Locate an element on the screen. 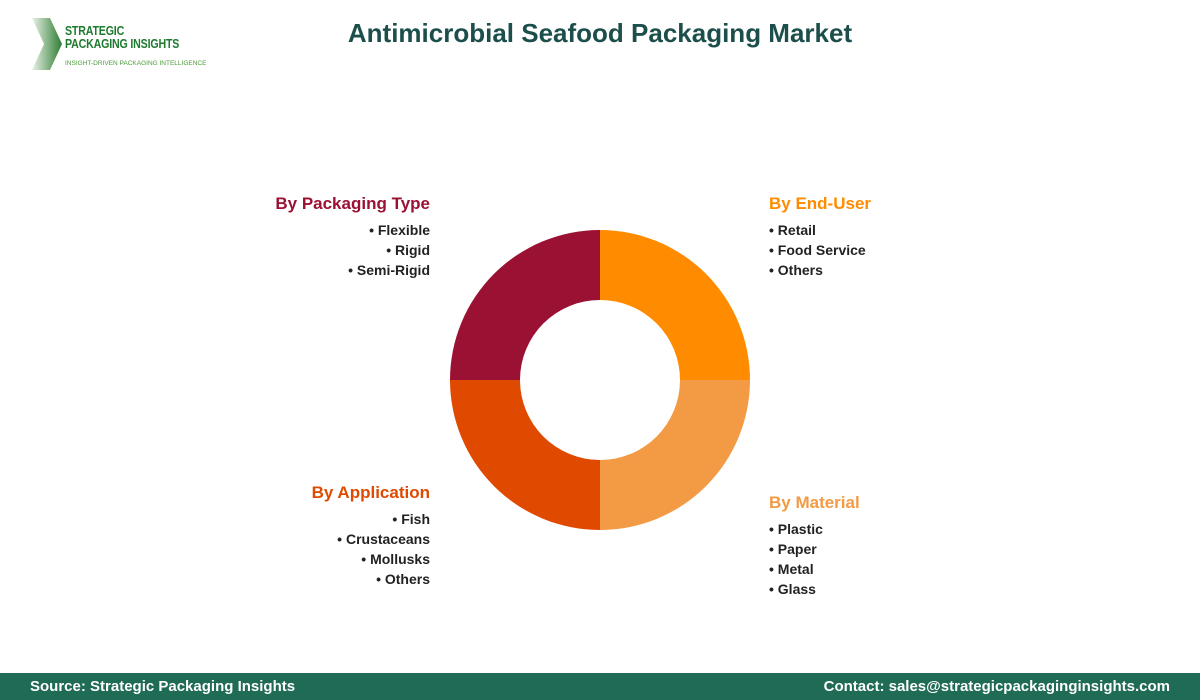 The height and width of the screenshot is (700, 1200). segment-title: By Packaging Type is located at coordinates (352, 203).